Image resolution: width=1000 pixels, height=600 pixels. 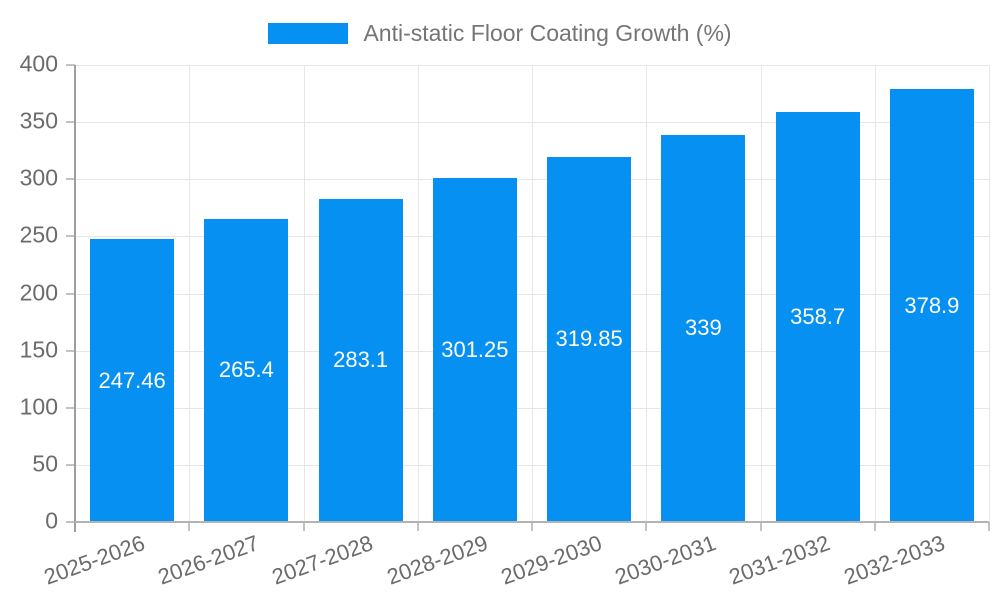 What do you see at coordinates (38, 63) in the screenshot?
I see `y-axis-label: 400` at bounding box center [38, 63].